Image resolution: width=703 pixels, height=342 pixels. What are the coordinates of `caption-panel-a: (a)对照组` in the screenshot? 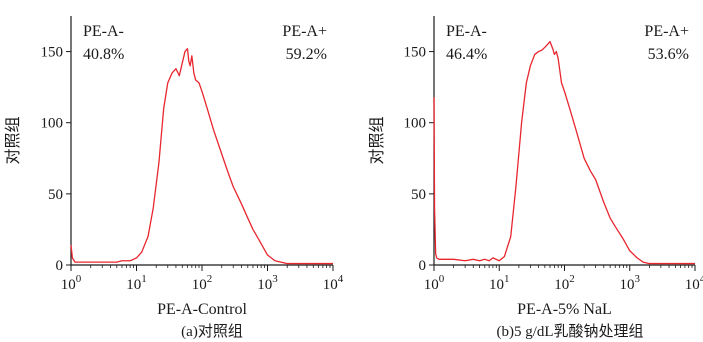 It's located at (212, 332).